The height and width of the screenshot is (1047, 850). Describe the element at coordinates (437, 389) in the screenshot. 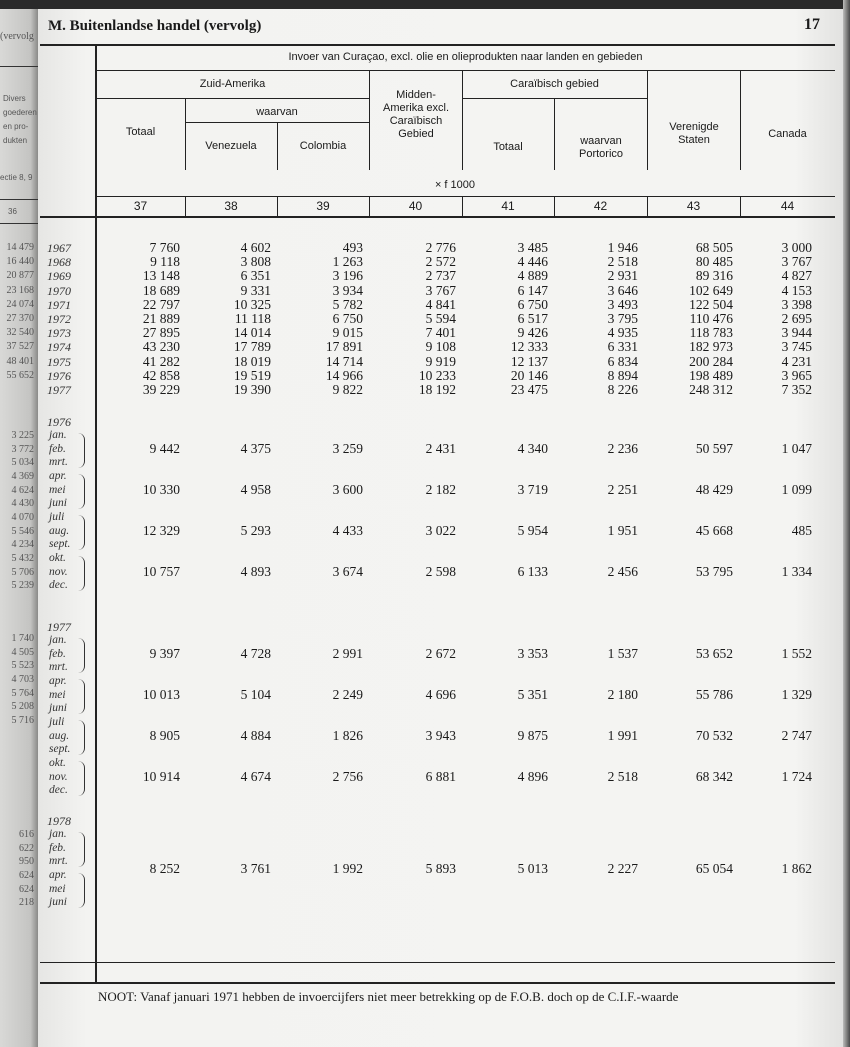

I see `table-cell: 18 192` at that location.